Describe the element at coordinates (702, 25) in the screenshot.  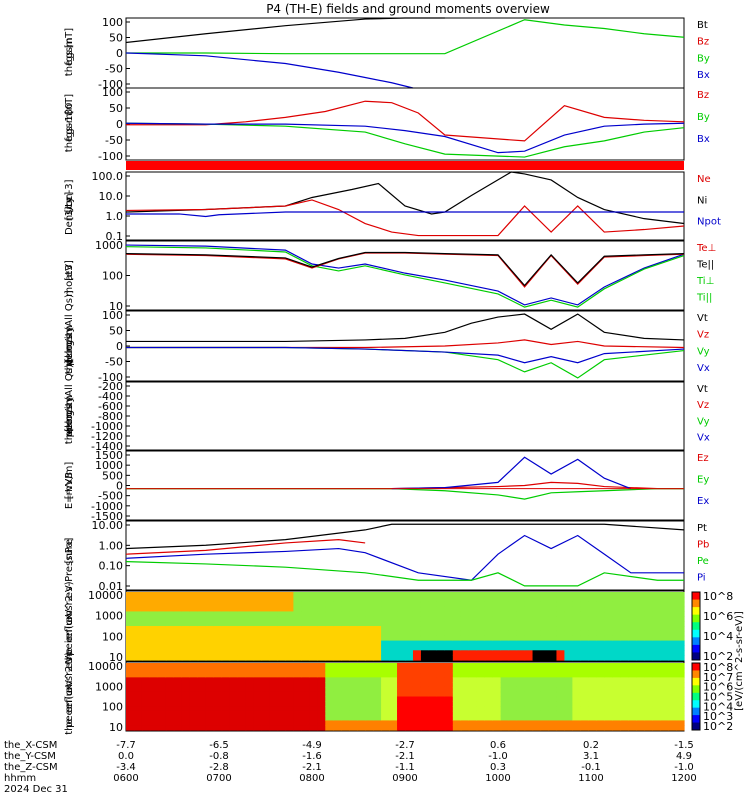
I see `legend-Bt: Bt` at that location.